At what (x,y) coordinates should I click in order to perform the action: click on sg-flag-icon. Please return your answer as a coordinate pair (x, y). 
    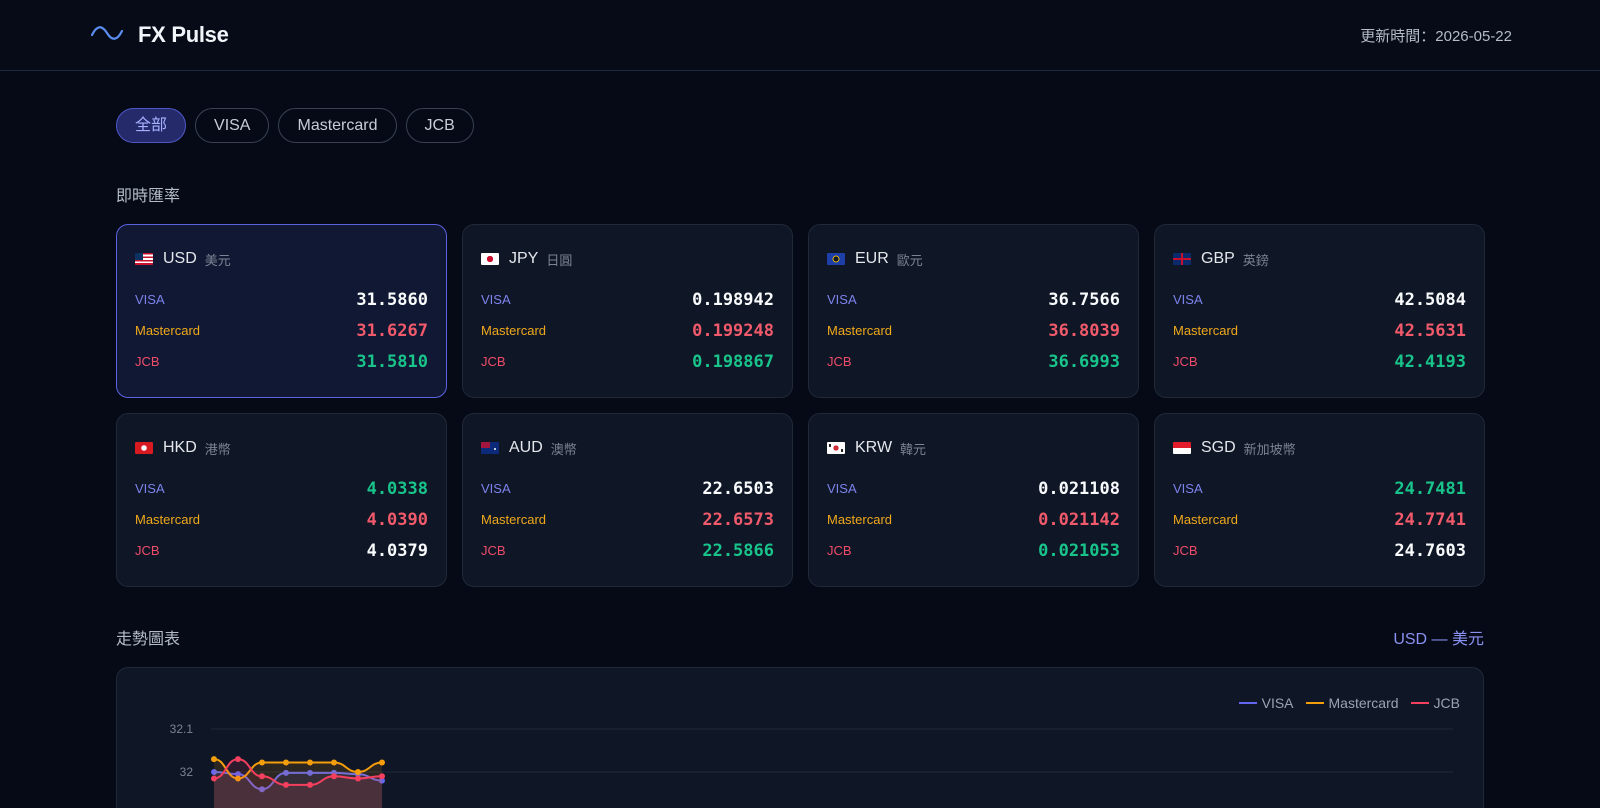
    Looking at the image, I should click on (1182, 448).